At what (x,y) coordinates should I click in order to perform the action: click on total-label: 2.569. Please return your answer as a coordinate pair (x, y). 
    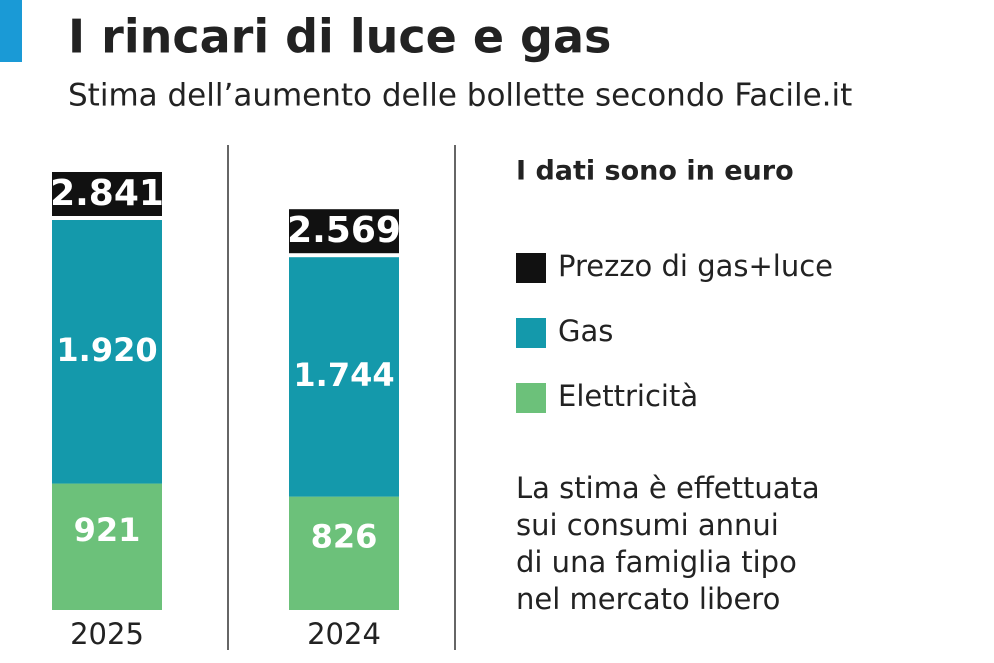
    Looking at the image, I should click on (344, 230).